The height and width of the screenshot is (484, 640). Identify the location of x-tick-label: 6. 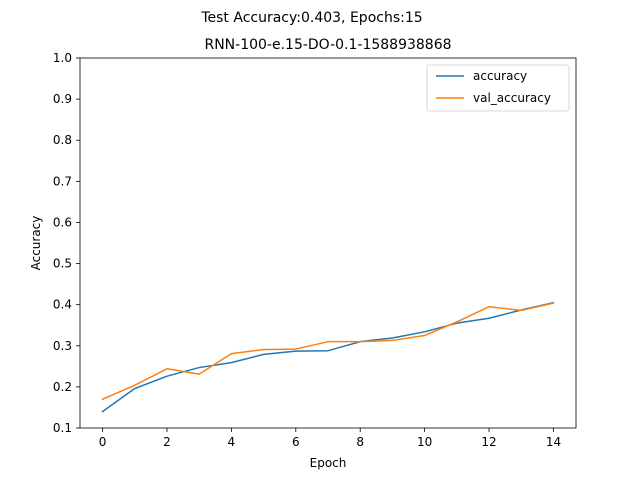
(296, 442).